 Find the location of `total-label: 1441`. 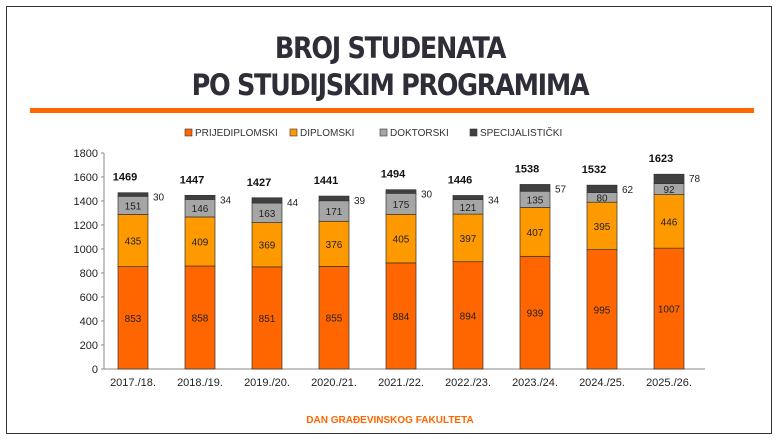

total-label: 1441 is located at coordinates (326, 181).